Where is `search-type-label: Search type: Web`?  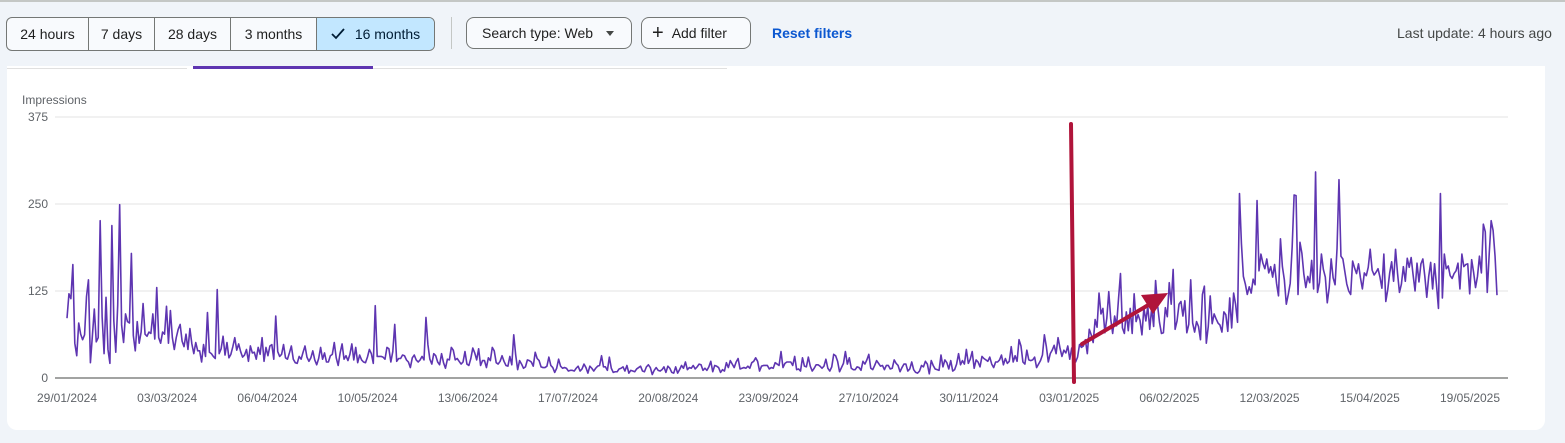
search-type-label: Search type: Web is located at coordinates (538, 33).